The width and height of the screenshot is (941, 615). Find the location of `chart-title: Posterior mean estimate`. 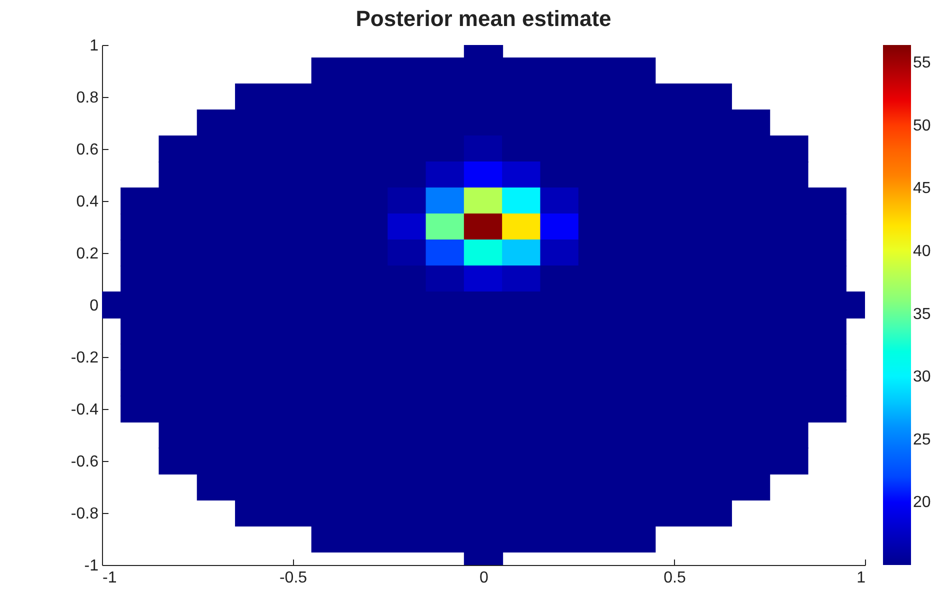

chart-title: Posterior mean estimate is located at coordinates (484, 18).